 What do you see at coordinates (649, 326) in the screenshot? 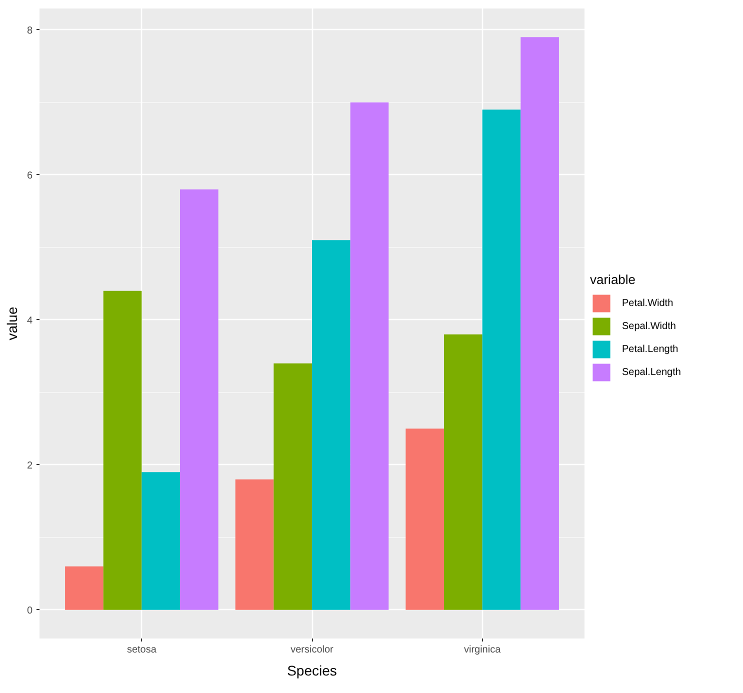
I see `legend-label: Sepal.Width` at bounding box center [649, 326].